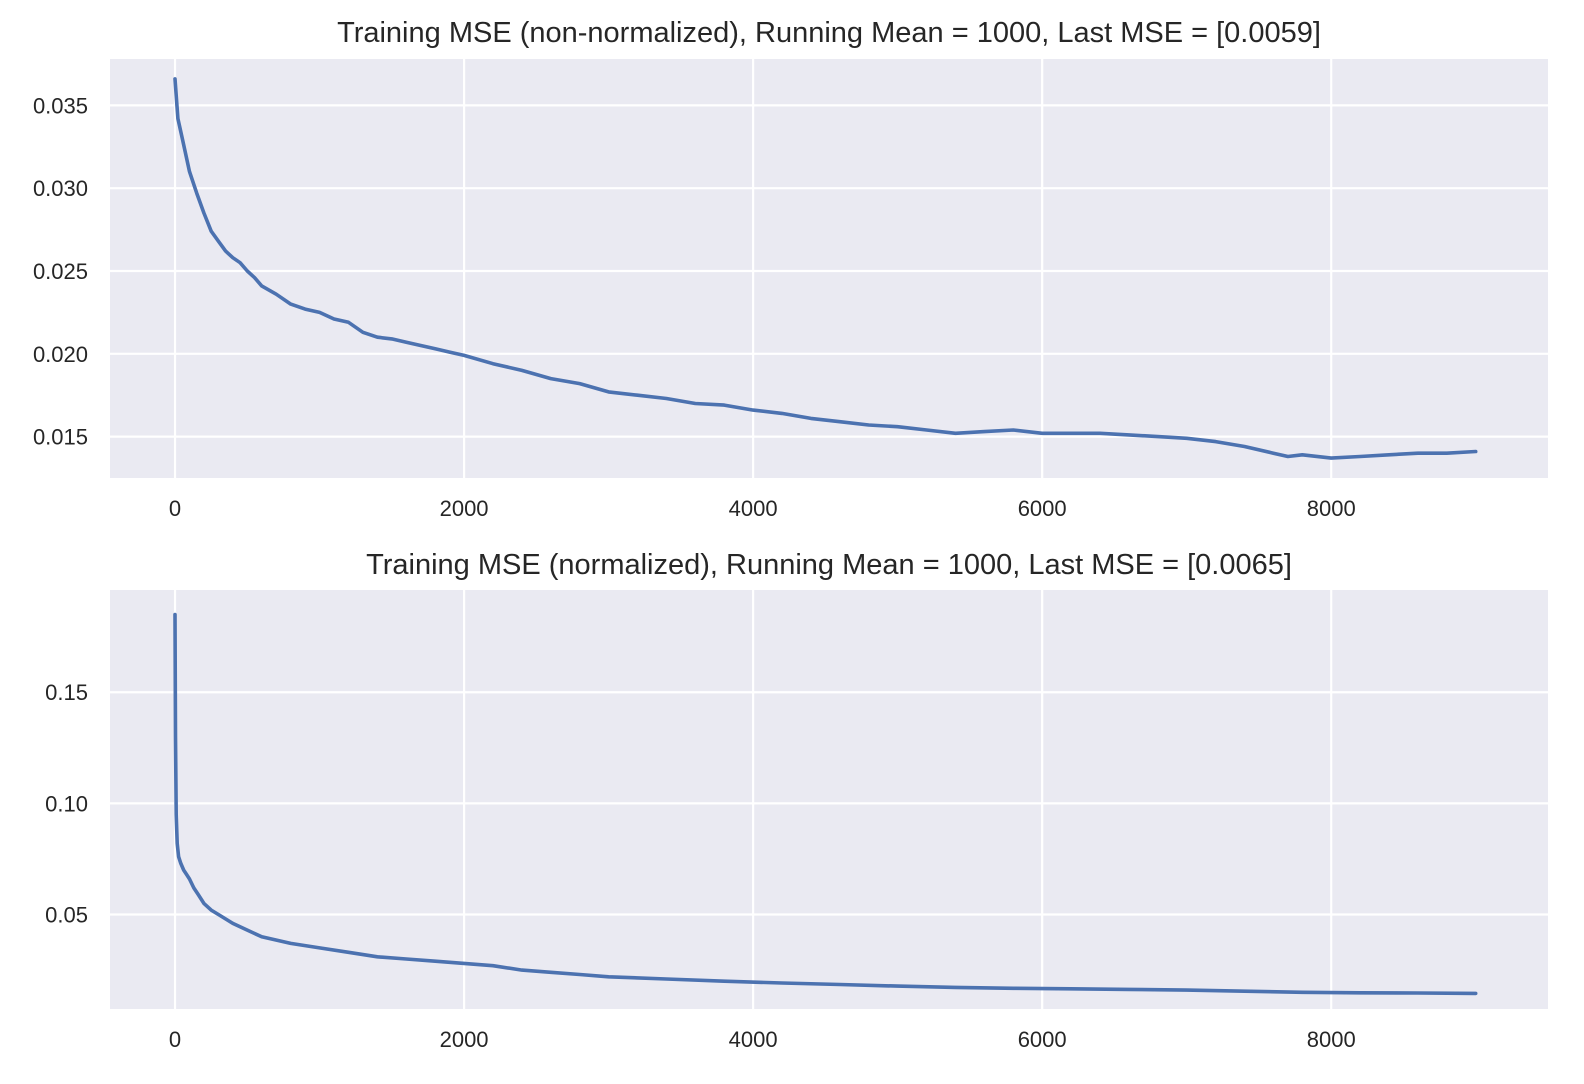 Image resolution: width=1584 pixels, height=1084 pixels. What do you see at coordinates (66, 803) in the screenshot?
I see `y-tick-label: 0.10` at bounding box center [66, 803].